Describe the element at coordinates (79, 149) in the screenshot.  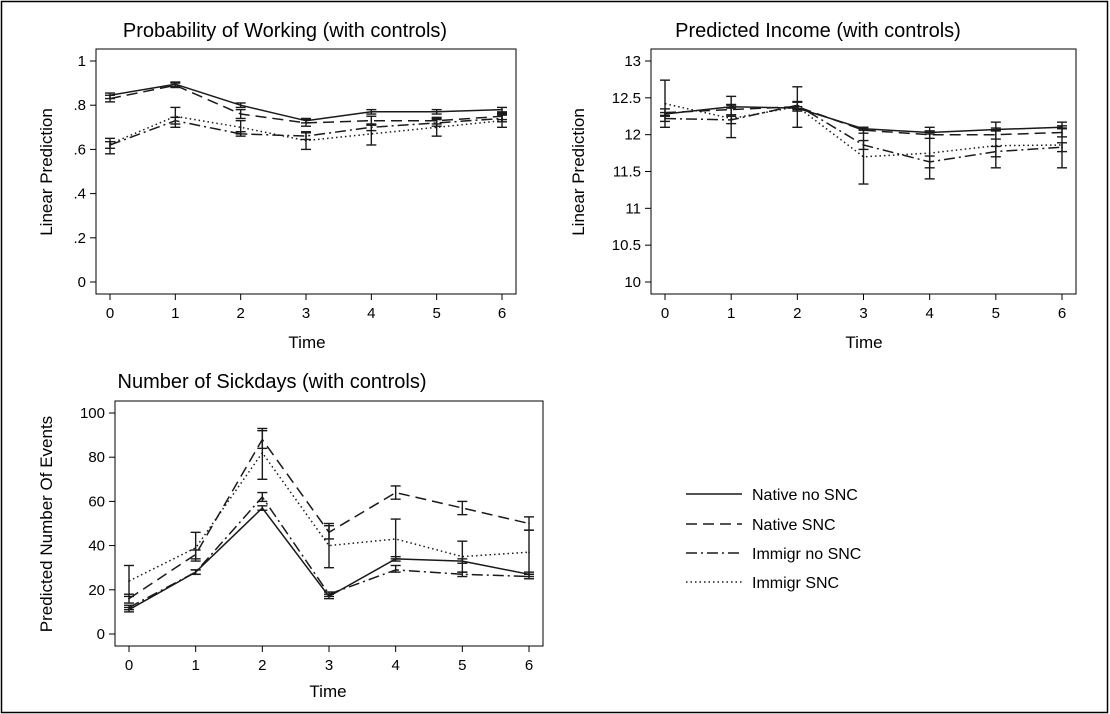
I see `y-tick-label: .6` at that location.